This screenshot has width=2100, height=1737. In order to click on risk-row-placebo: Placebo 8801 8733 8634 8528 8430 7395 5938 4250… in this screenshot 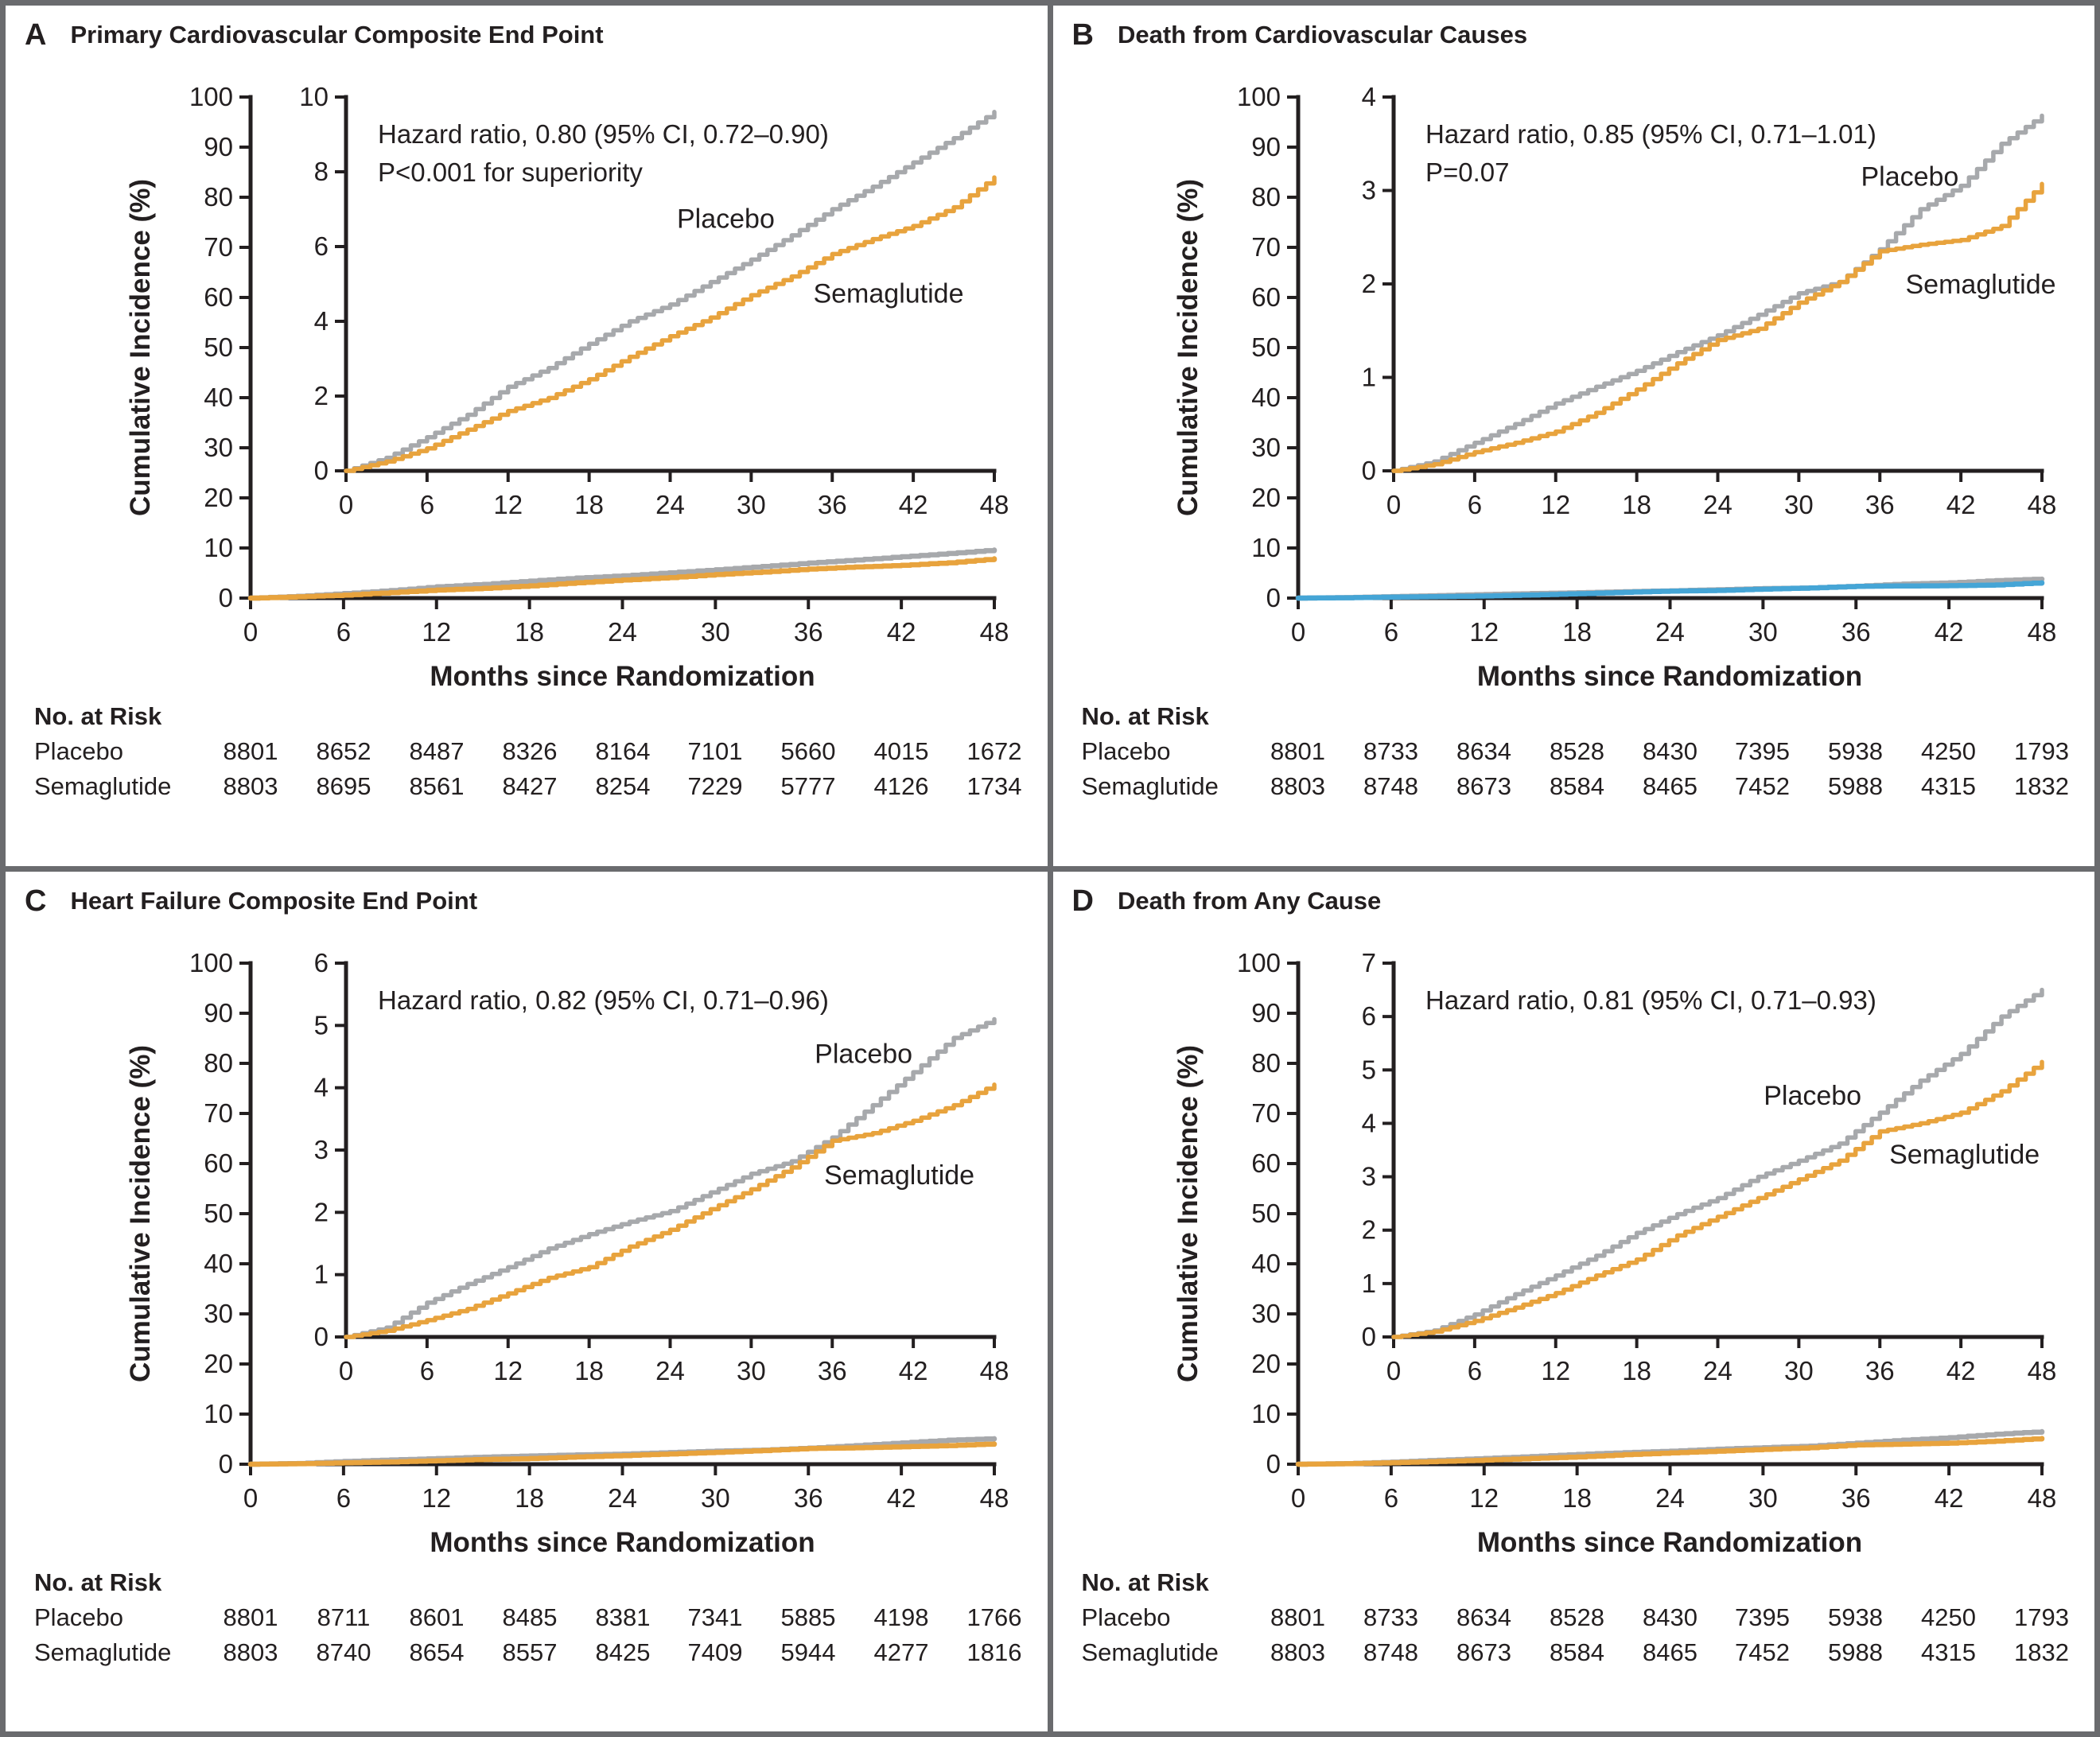, I will do `click(1574, 1620)`.